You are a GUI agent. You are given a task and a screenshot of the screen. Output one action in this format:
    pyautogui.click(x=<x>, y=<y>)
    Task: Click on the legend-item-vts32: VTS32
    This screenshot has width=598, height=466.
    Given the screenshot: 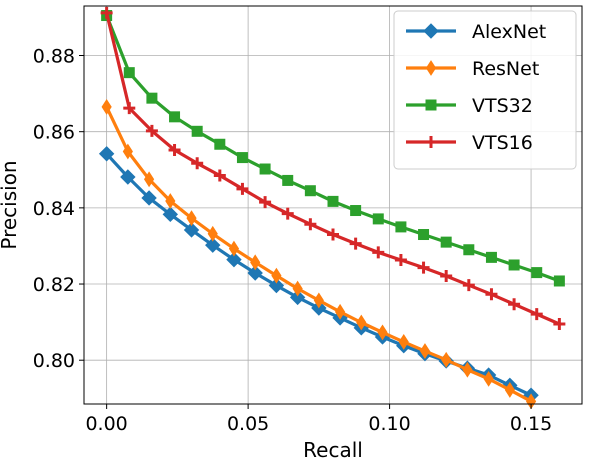 What is the action you would take?
    pyautogui.click(x=469, y=106)
    